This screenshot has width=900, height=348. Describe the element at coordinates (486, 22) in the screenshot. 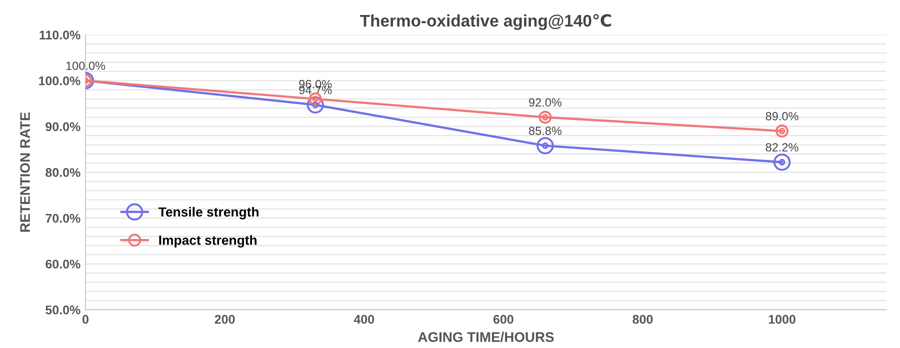

I see `chart-title: Thermo-oxidative aging@140℃` at that location.